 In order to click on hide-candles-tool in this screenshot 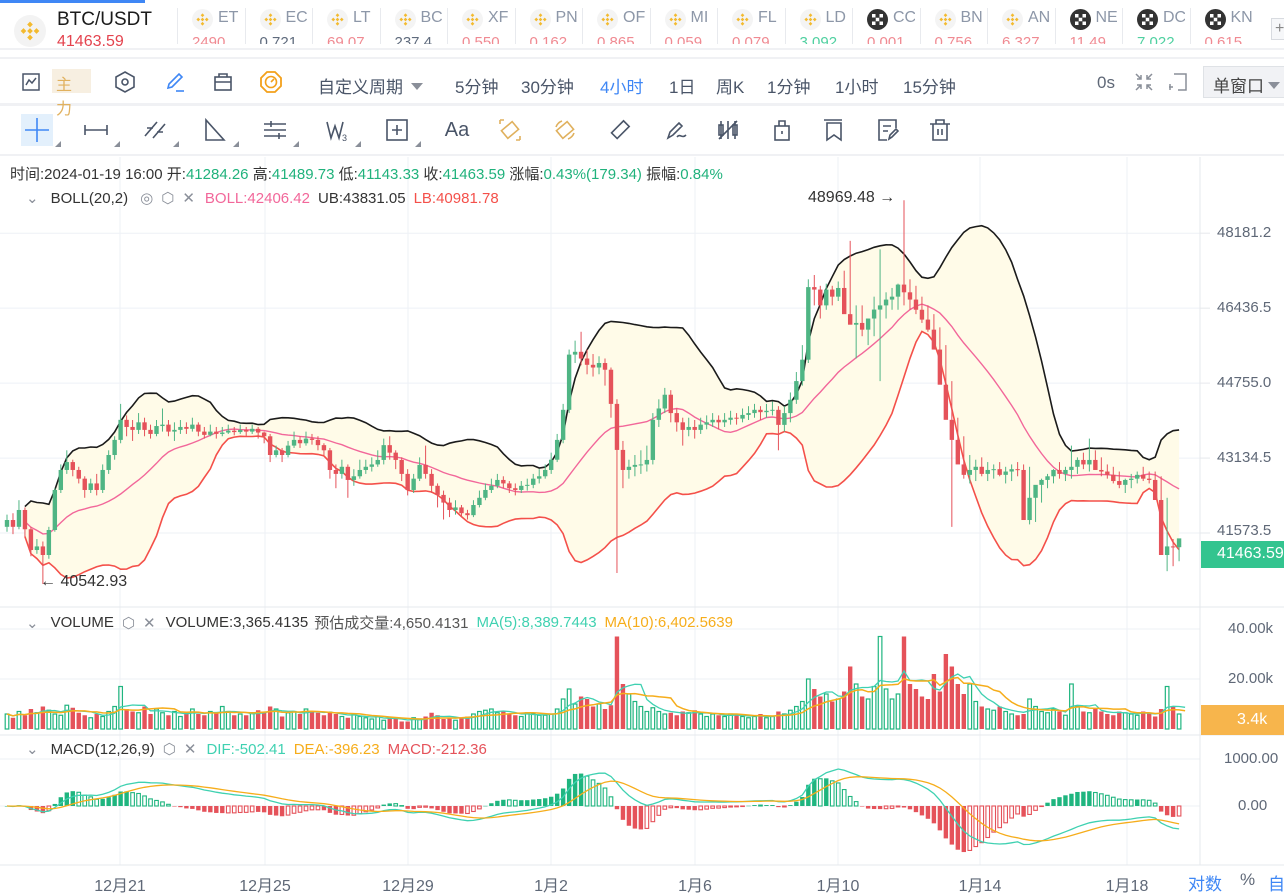, I will do `click(728, 130)`.